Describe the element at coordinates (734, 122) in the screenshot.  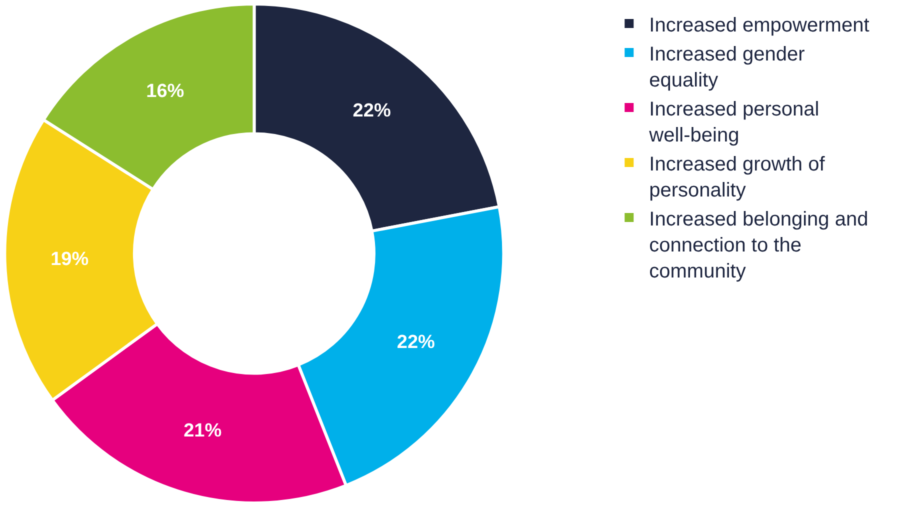
I see `legend-label: Increased personal well-being` at that location.